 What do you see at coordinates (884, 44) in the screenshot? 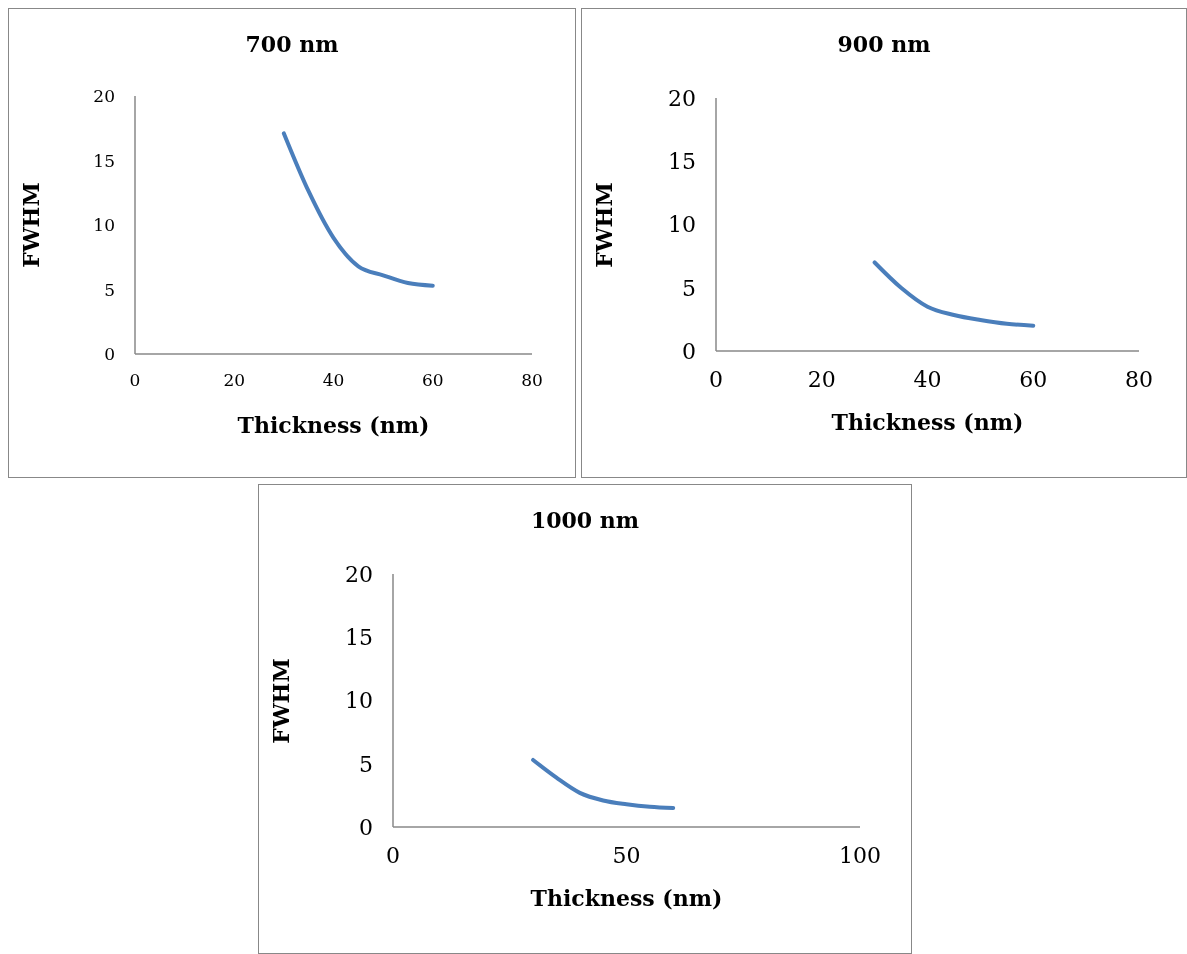
I see `chart-title: 900 nm` at bounding box center [884, 44].